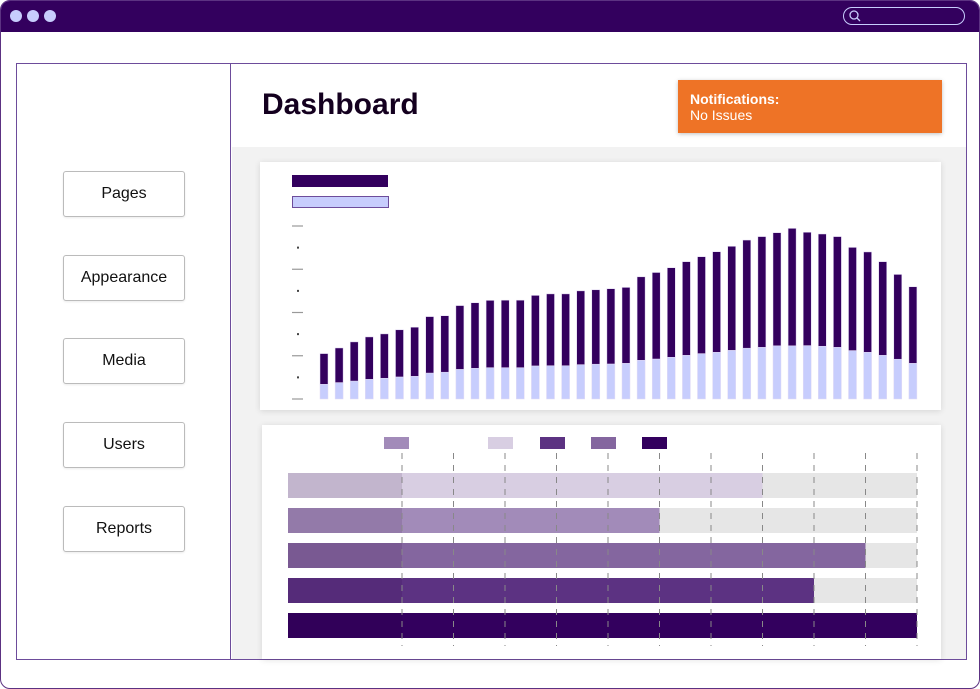  What do you see at coordinates (855, 16) in the screenshot?
I see `search-icon` at bounding box center [855, 16].